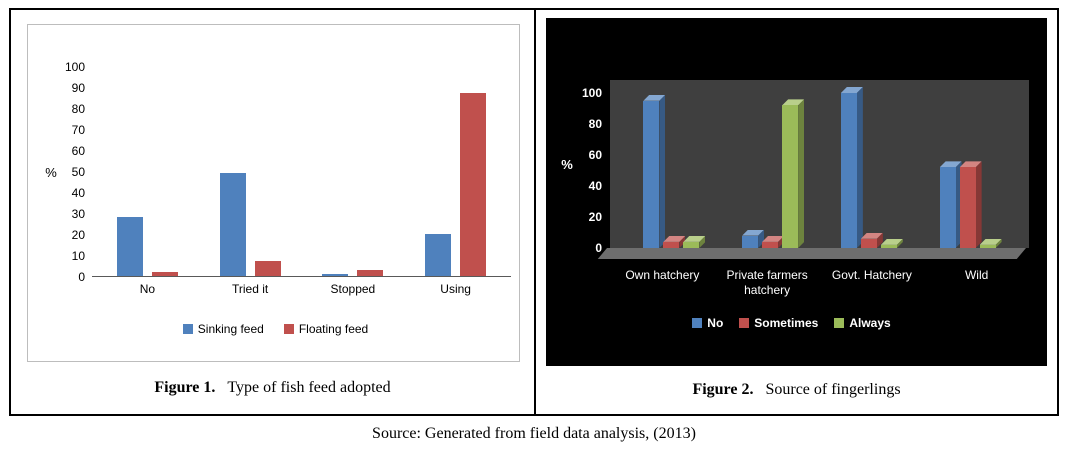 Image resolution: width=1068 pixels, height=451 pixels. What do you see at coordinates (595, 186) in the screenshot?
I see `y-tick-label: 40` at bounding box center [595, 186].